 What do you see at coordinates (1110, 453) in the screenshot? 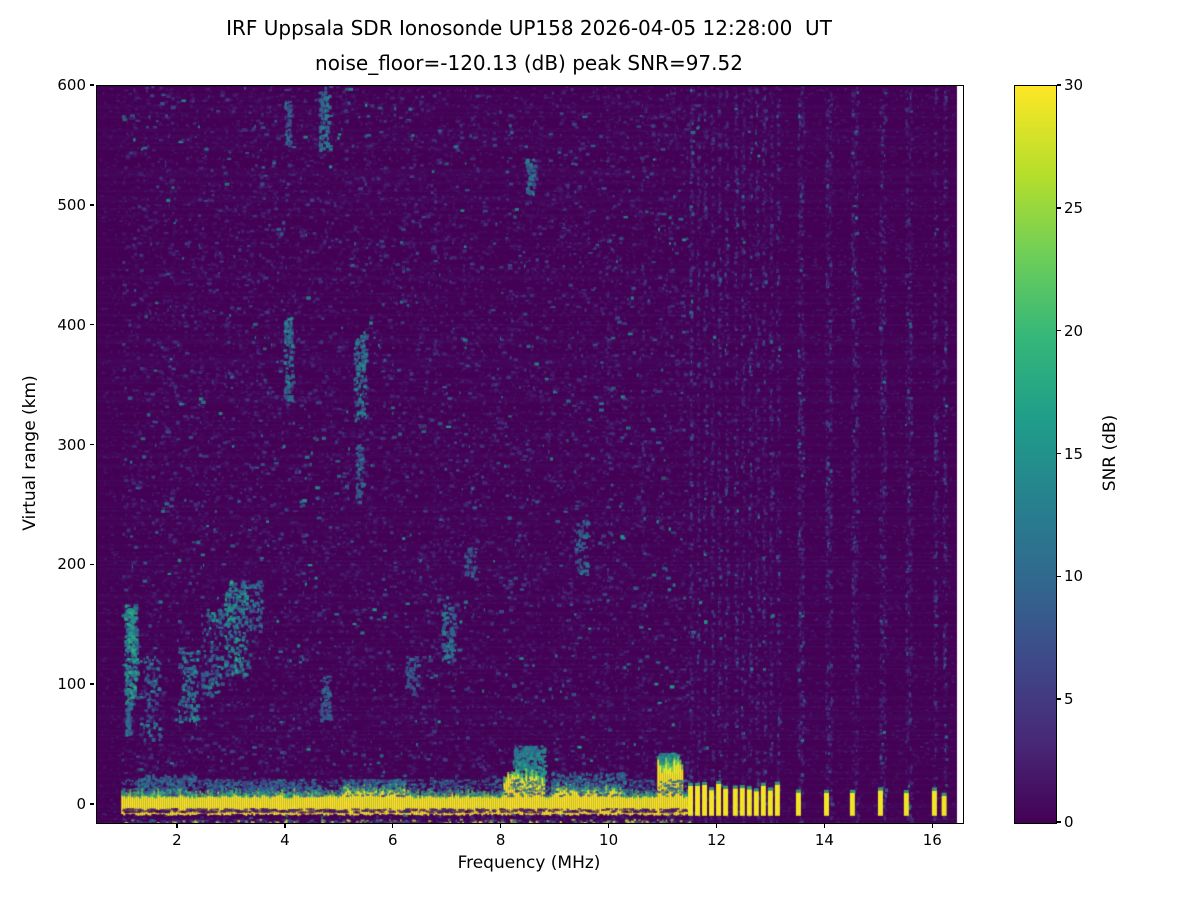
I see `colorbar-label: SNR (dB)` at bounding box center [1110, 453].